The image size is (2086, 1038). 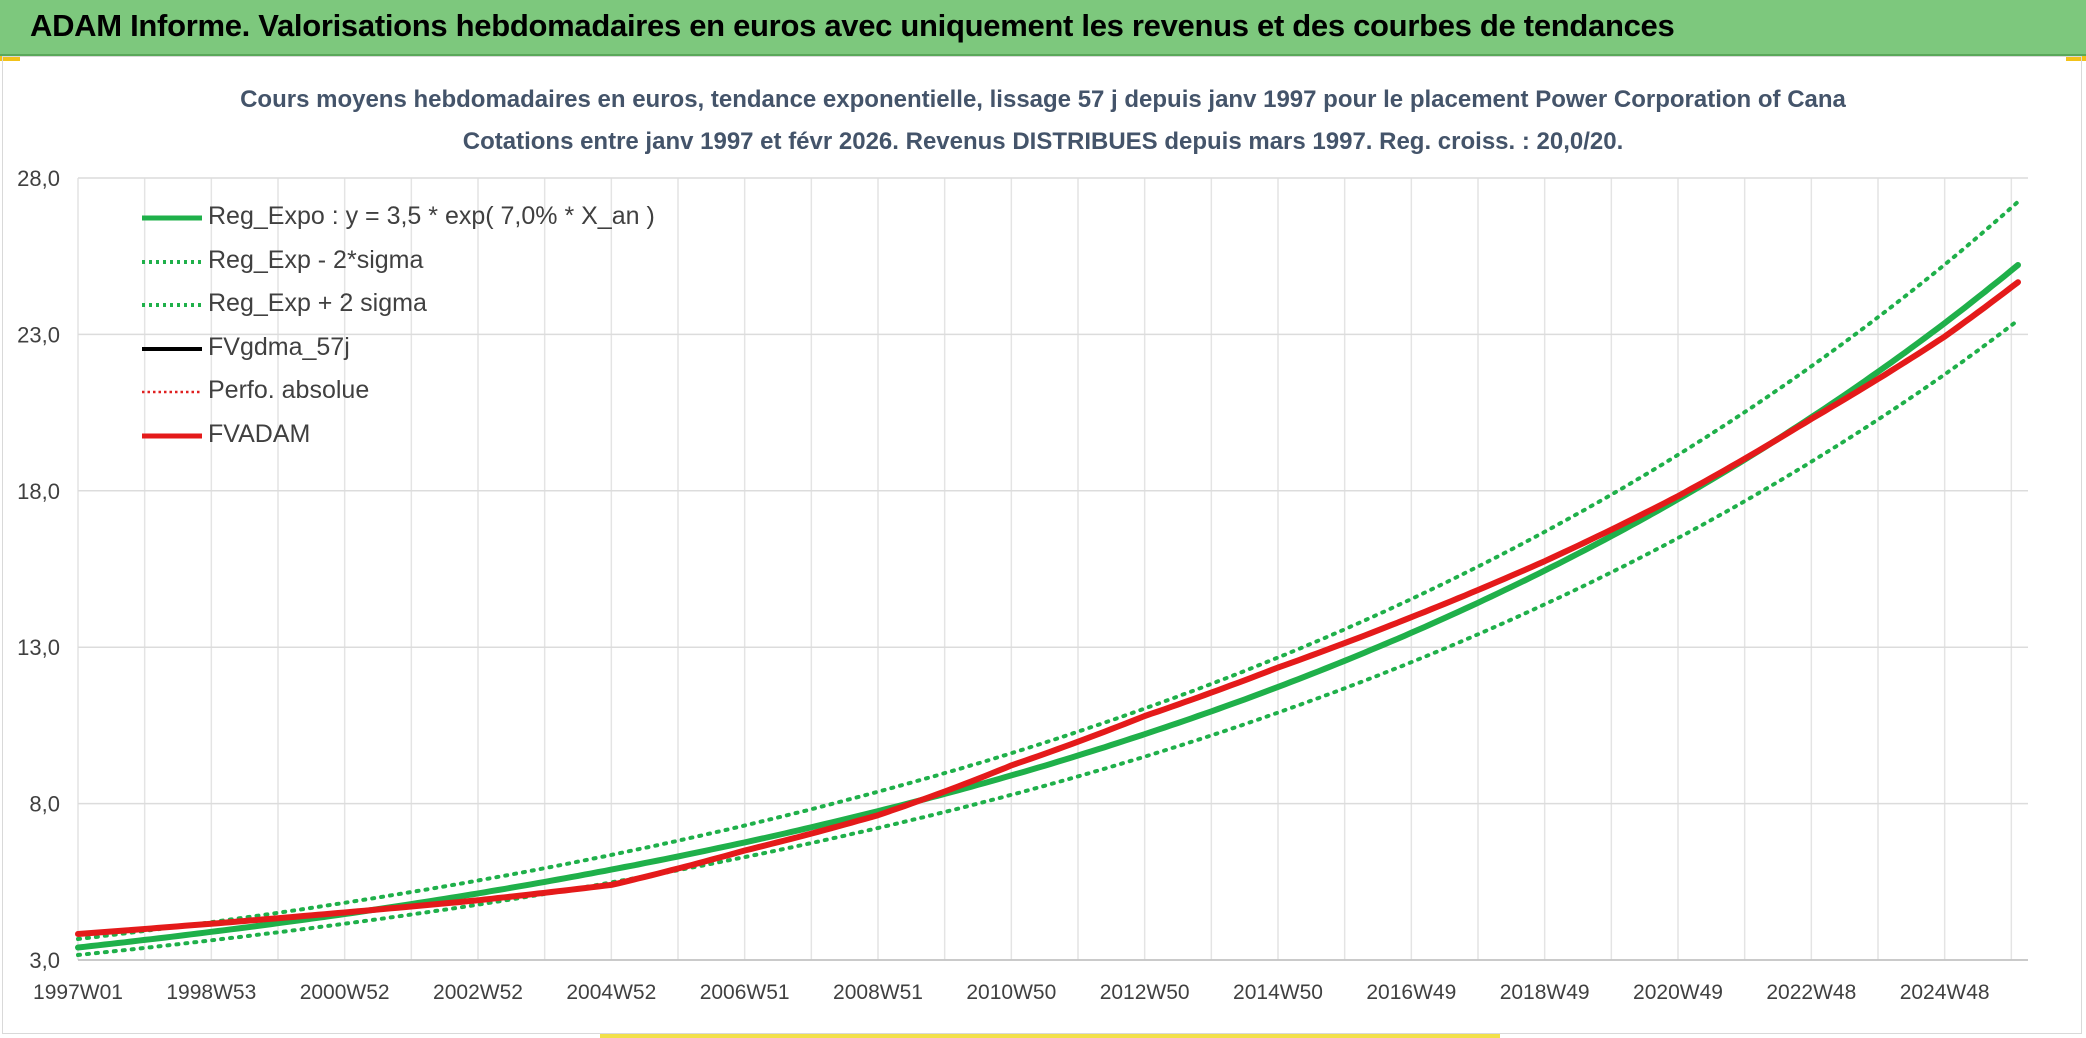 I want to click on x-tick-label: 2022W48, so click(x=1811, y=992).